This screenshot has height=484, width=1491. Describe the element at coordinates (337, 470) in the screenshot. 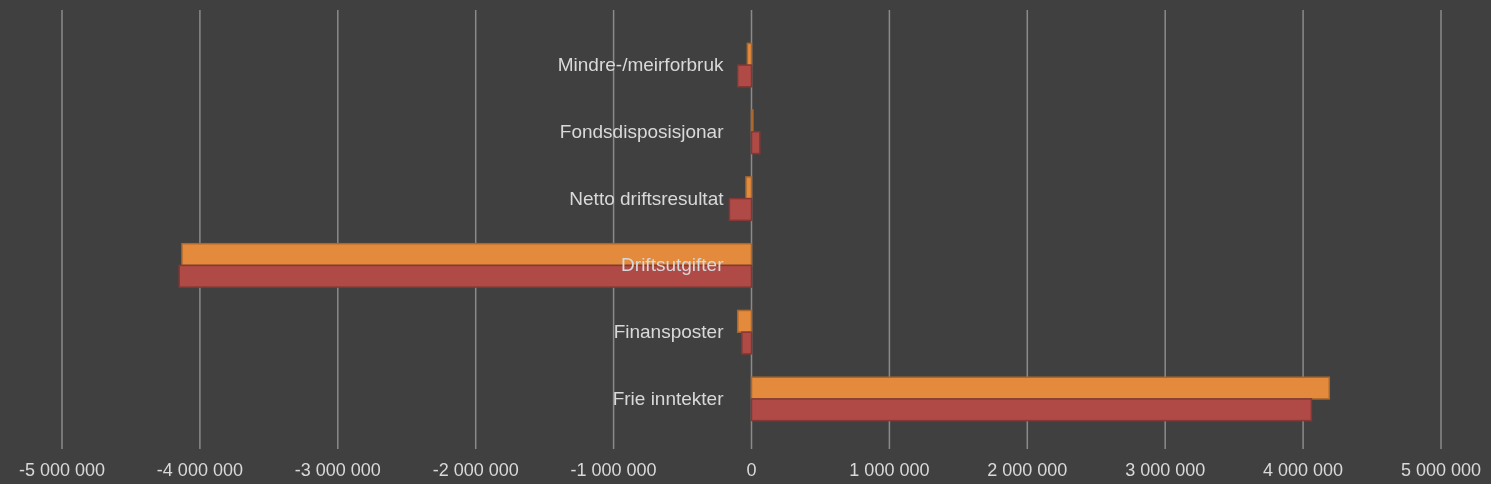

I see `x-tick-label: -3 000 000` at that location.